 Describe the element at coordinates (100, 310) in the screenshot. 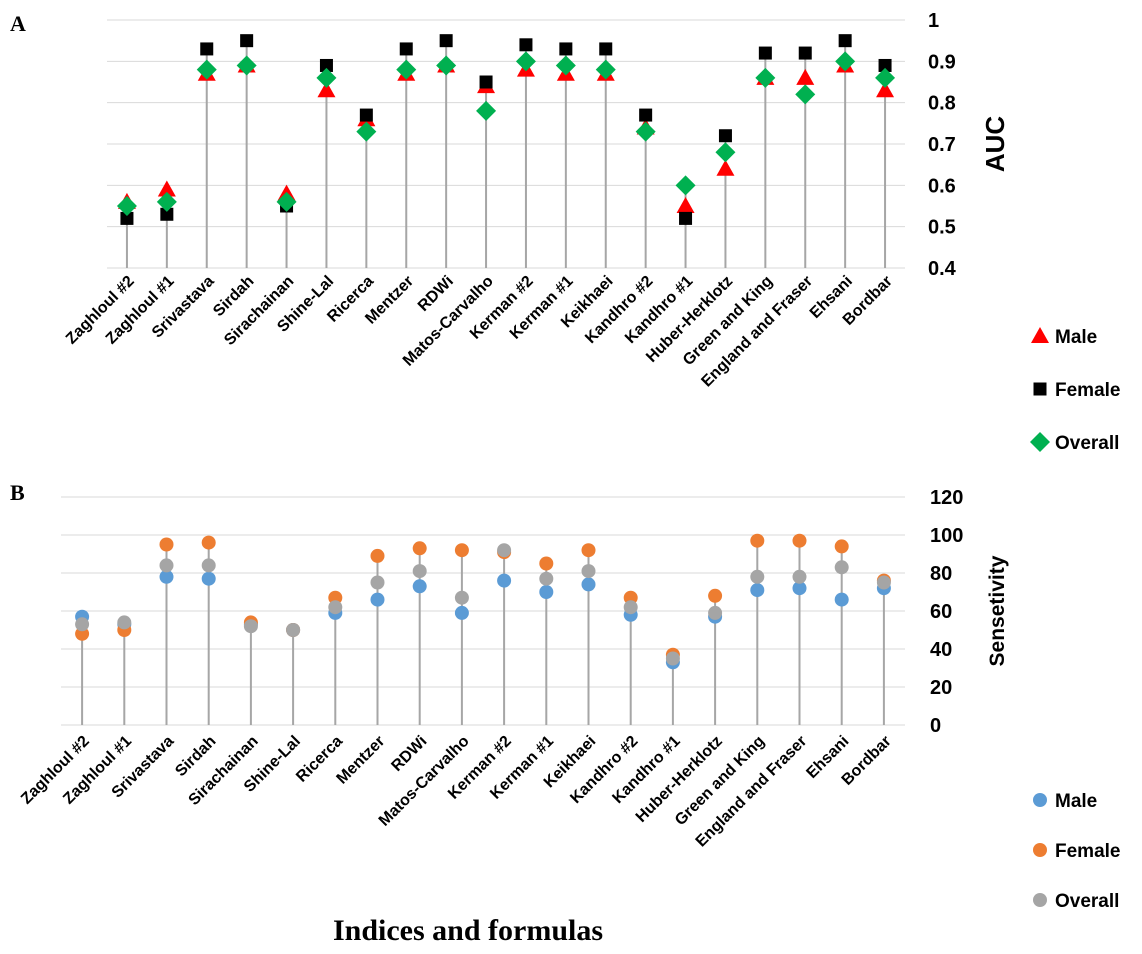

I see `category-label: Zaghloul #2` at that location.